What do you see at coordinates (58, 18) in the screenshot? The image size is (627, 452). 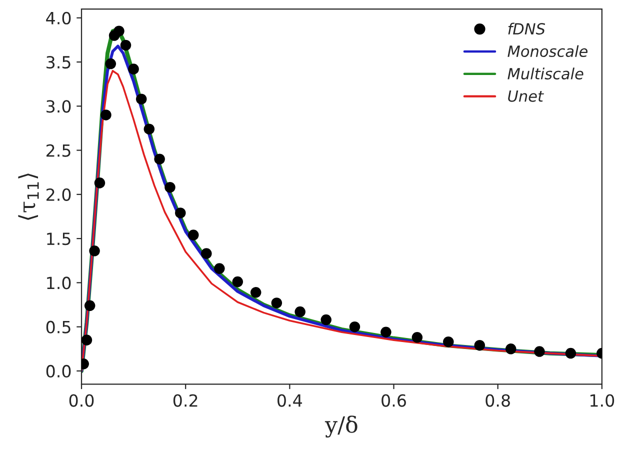 I see `y-tick-label: 4.0` at bounding box center [58, 18].